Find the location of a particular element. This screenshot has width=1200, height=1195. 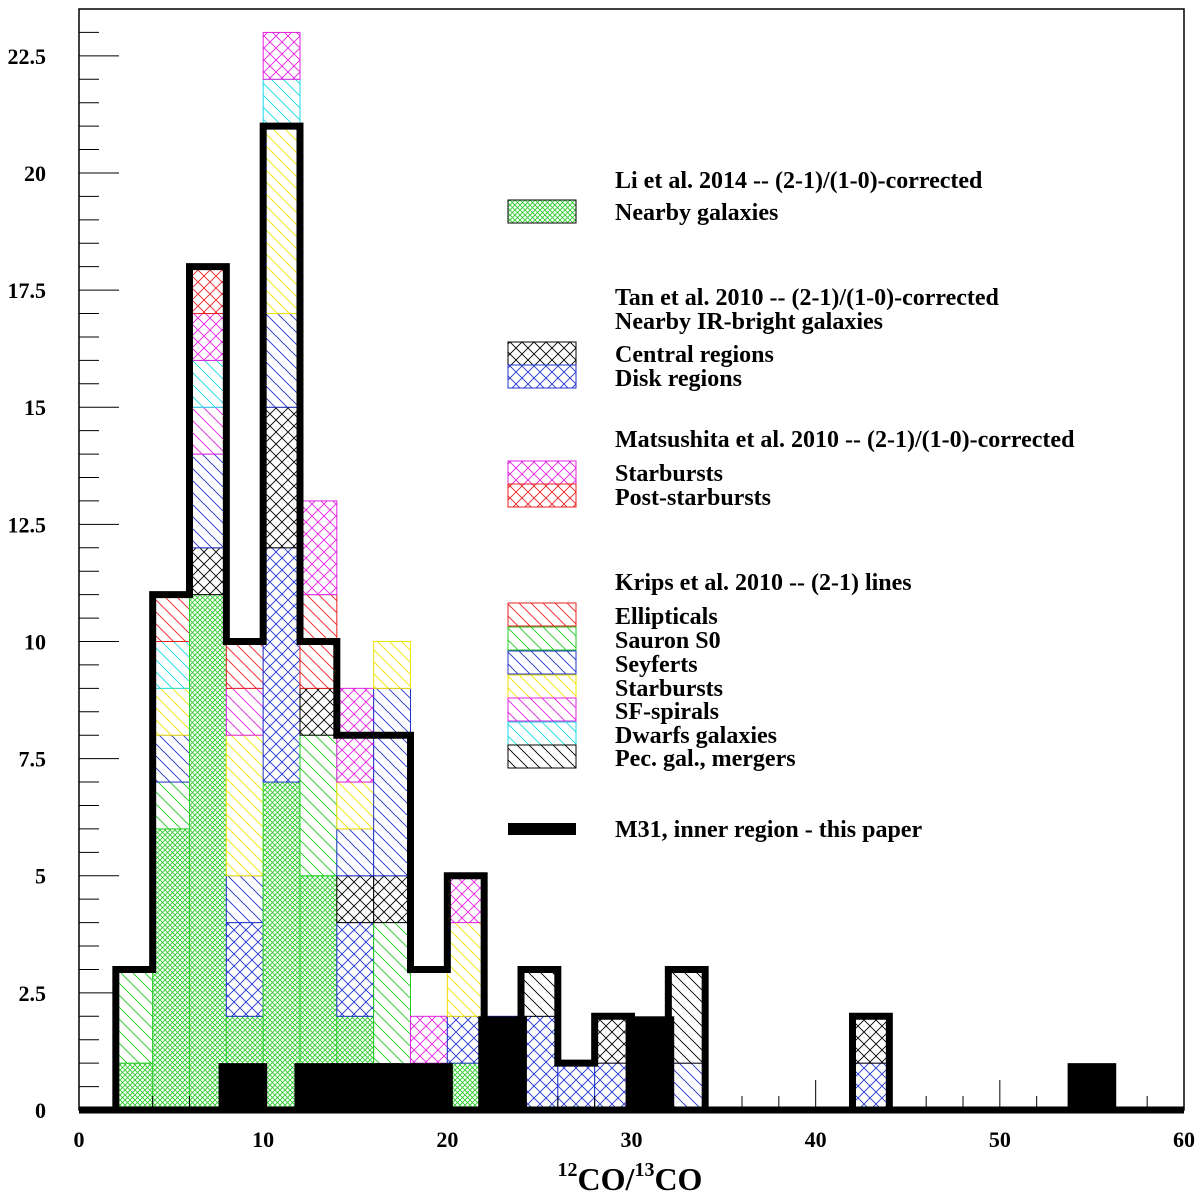

y-tick-label: 20 is located at coordinates (35, 173).